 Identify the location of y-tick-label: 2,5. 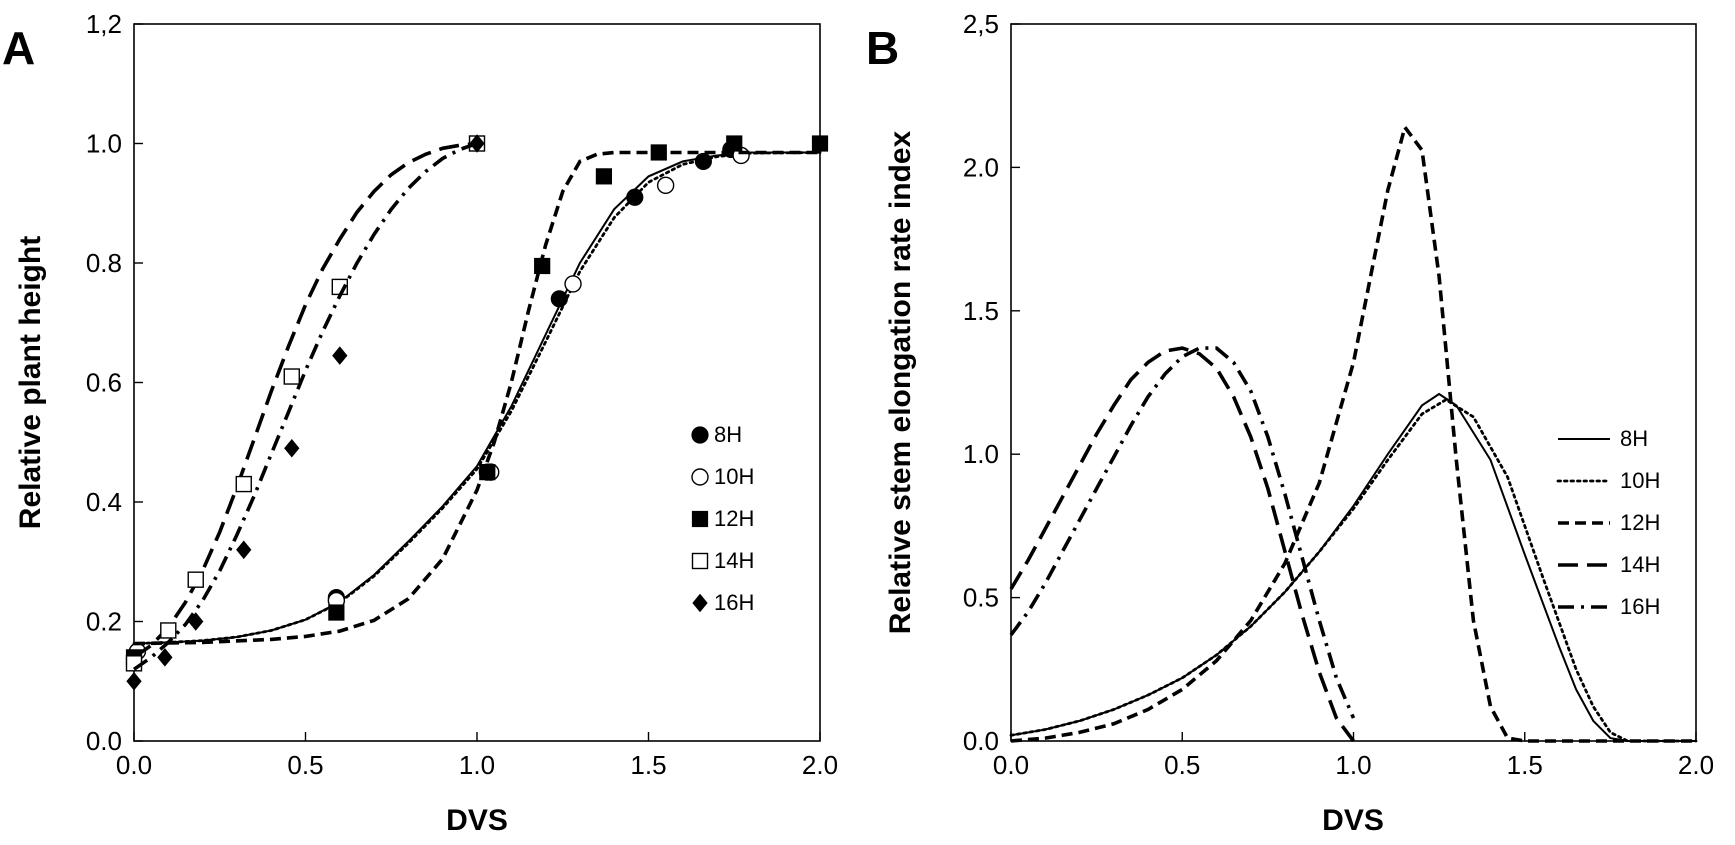
(981, 24).